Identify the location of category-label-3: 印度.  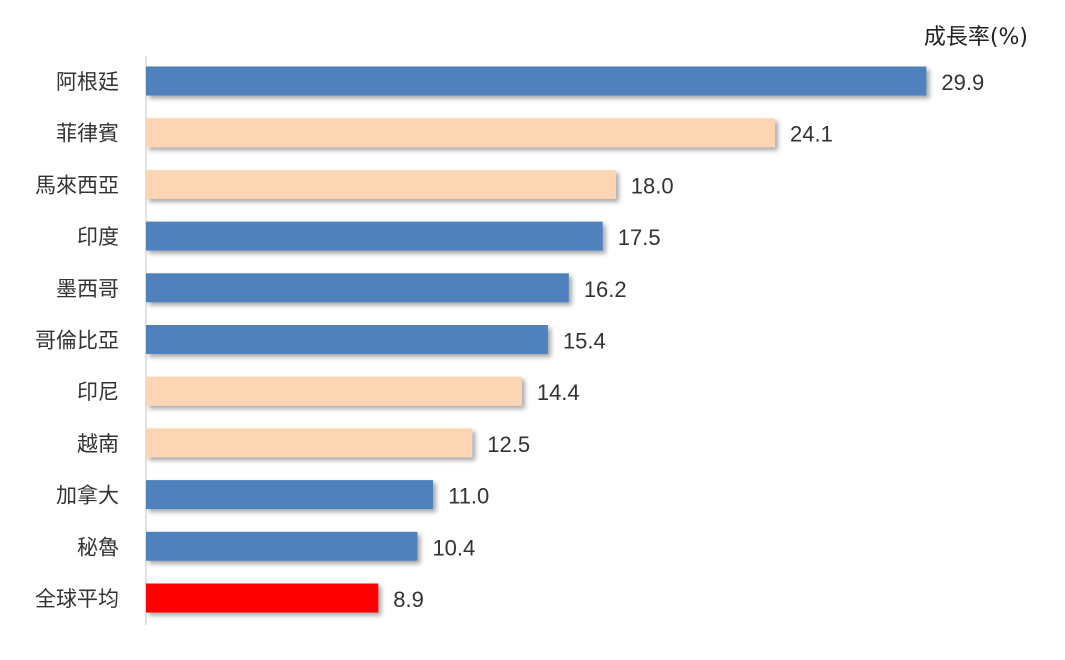
(98, 237).